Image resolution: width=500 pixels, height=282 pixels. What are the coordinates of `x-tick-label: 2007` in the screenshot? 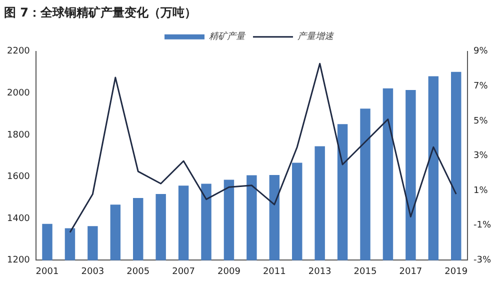 It's located at (183, 271).